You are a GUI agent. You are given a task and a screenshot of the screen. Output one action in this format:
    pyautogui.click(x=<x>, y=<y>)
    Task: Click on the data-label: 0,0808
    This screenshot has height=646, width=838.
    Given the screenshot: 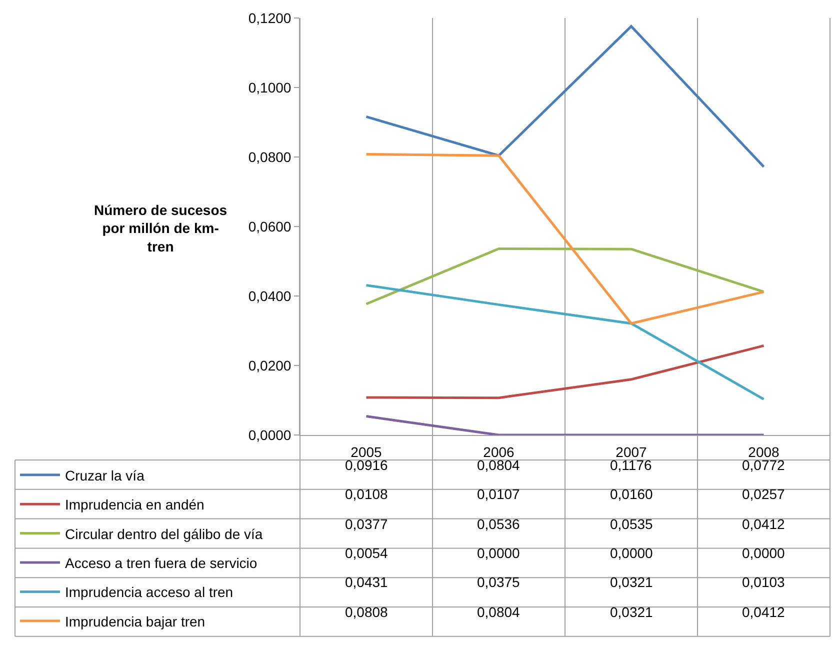 What is the action you would take?
    pyautogui.click(x=366, y=612)
    